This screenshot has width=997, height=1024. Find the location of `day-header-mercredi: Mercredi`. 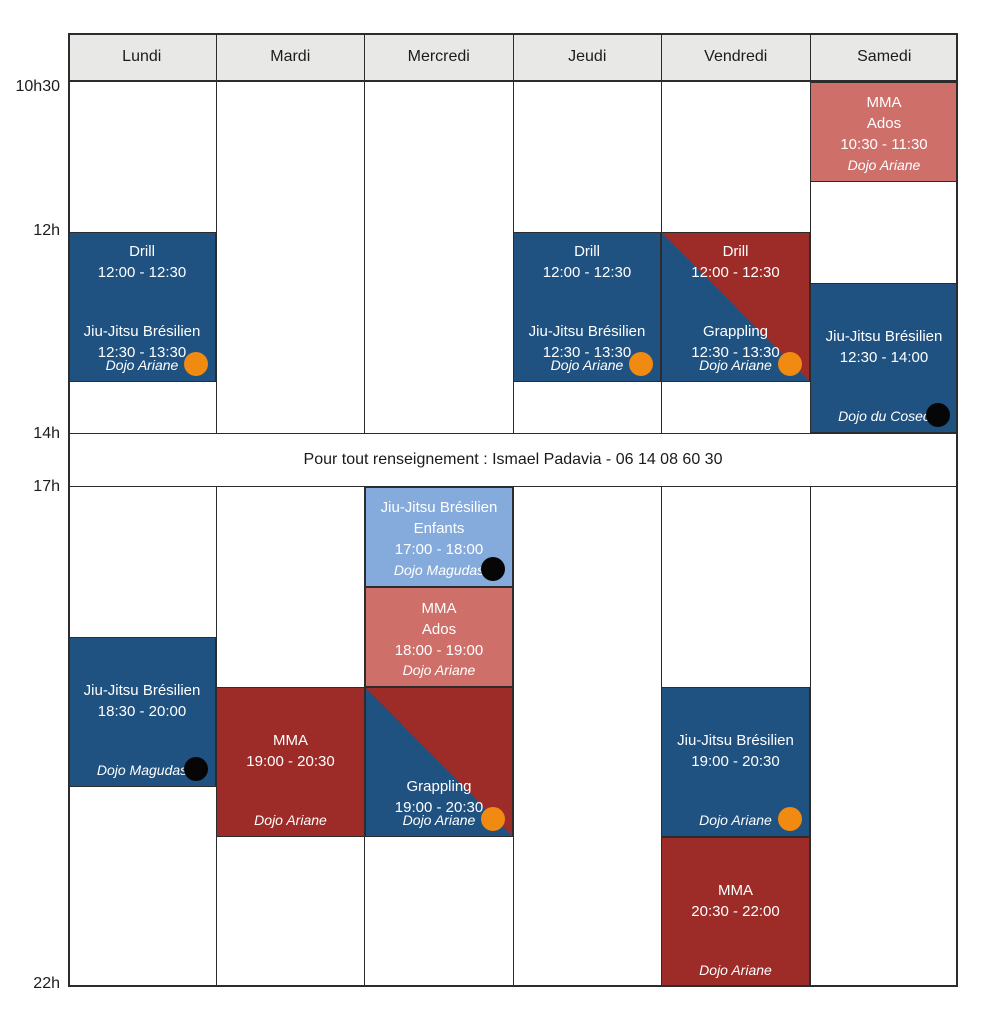

day-header-mercredi: Mercredi is located at coordinates (439, 56).